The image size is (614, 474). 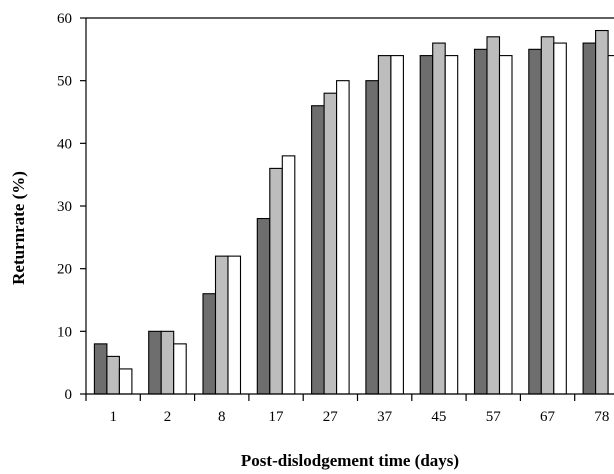 I want to click on y-tick-label: 50, so click(x=64, y=82).